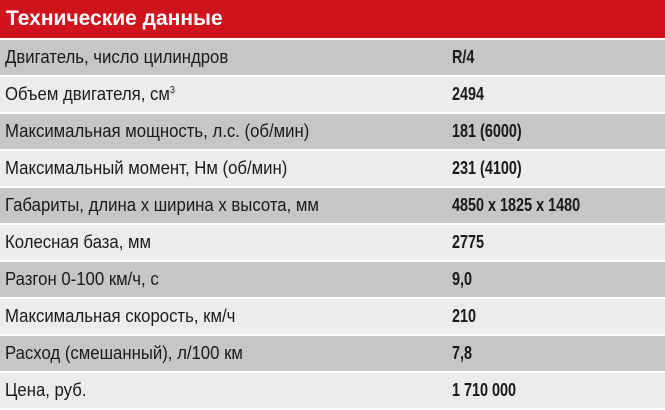 This screenshot has width=665, height=410. I want to click on row-label-text: Объем двигателя, см, so click(87, 94).